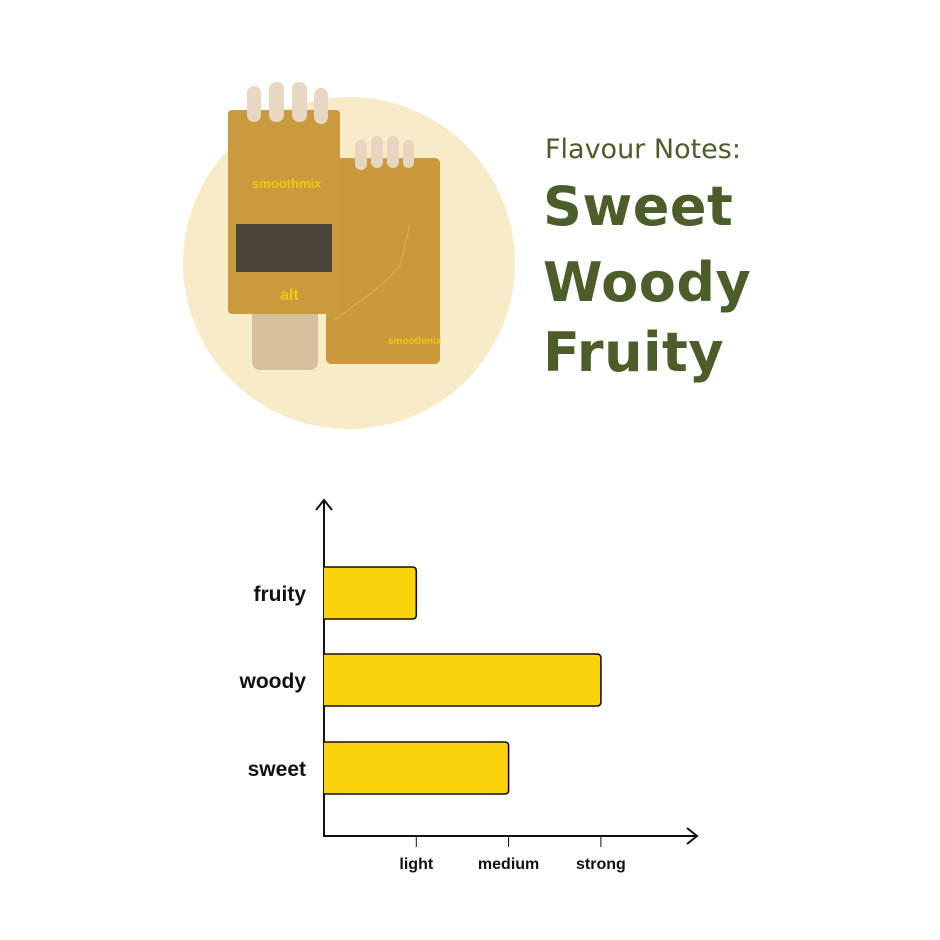 This screenshot has height=940, width=940. What do you see at coordinates (634, 352) in the screenshot?
I see `flavour-note-fruity: Fruity` at bounding box center [634, 352].